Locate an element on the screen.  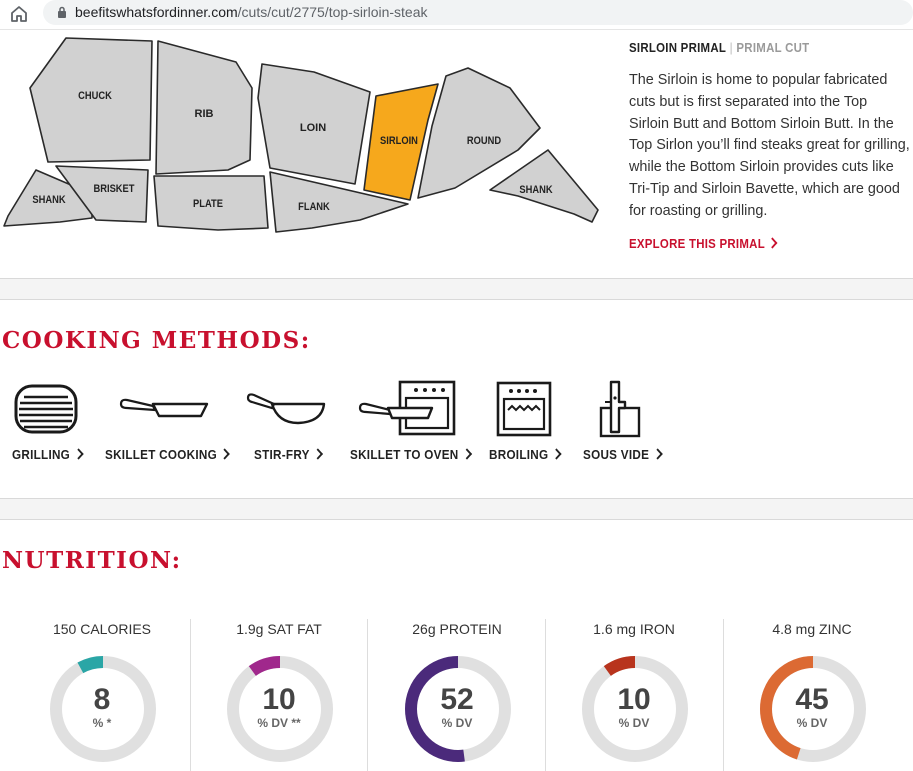
method-stir-fry: STIR-FRY is located at coordinates (292, 423).